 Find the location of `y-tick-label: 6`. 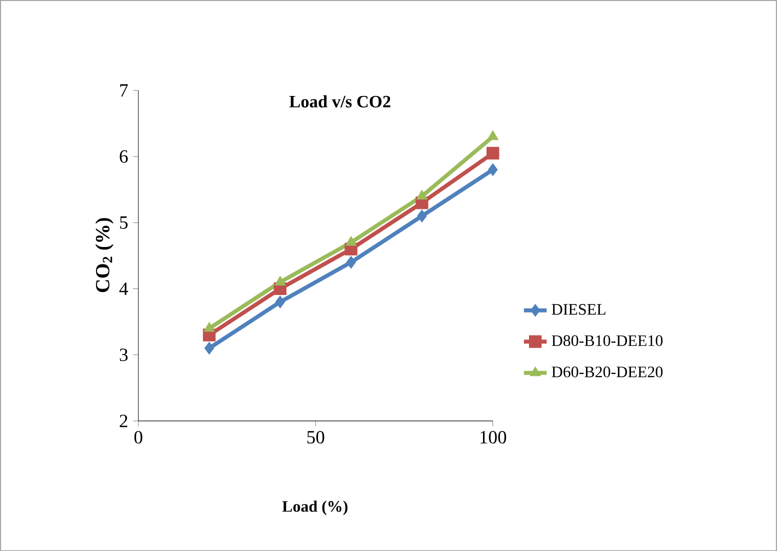

y-tick-label: 6 is located at coordinates (124, 156).